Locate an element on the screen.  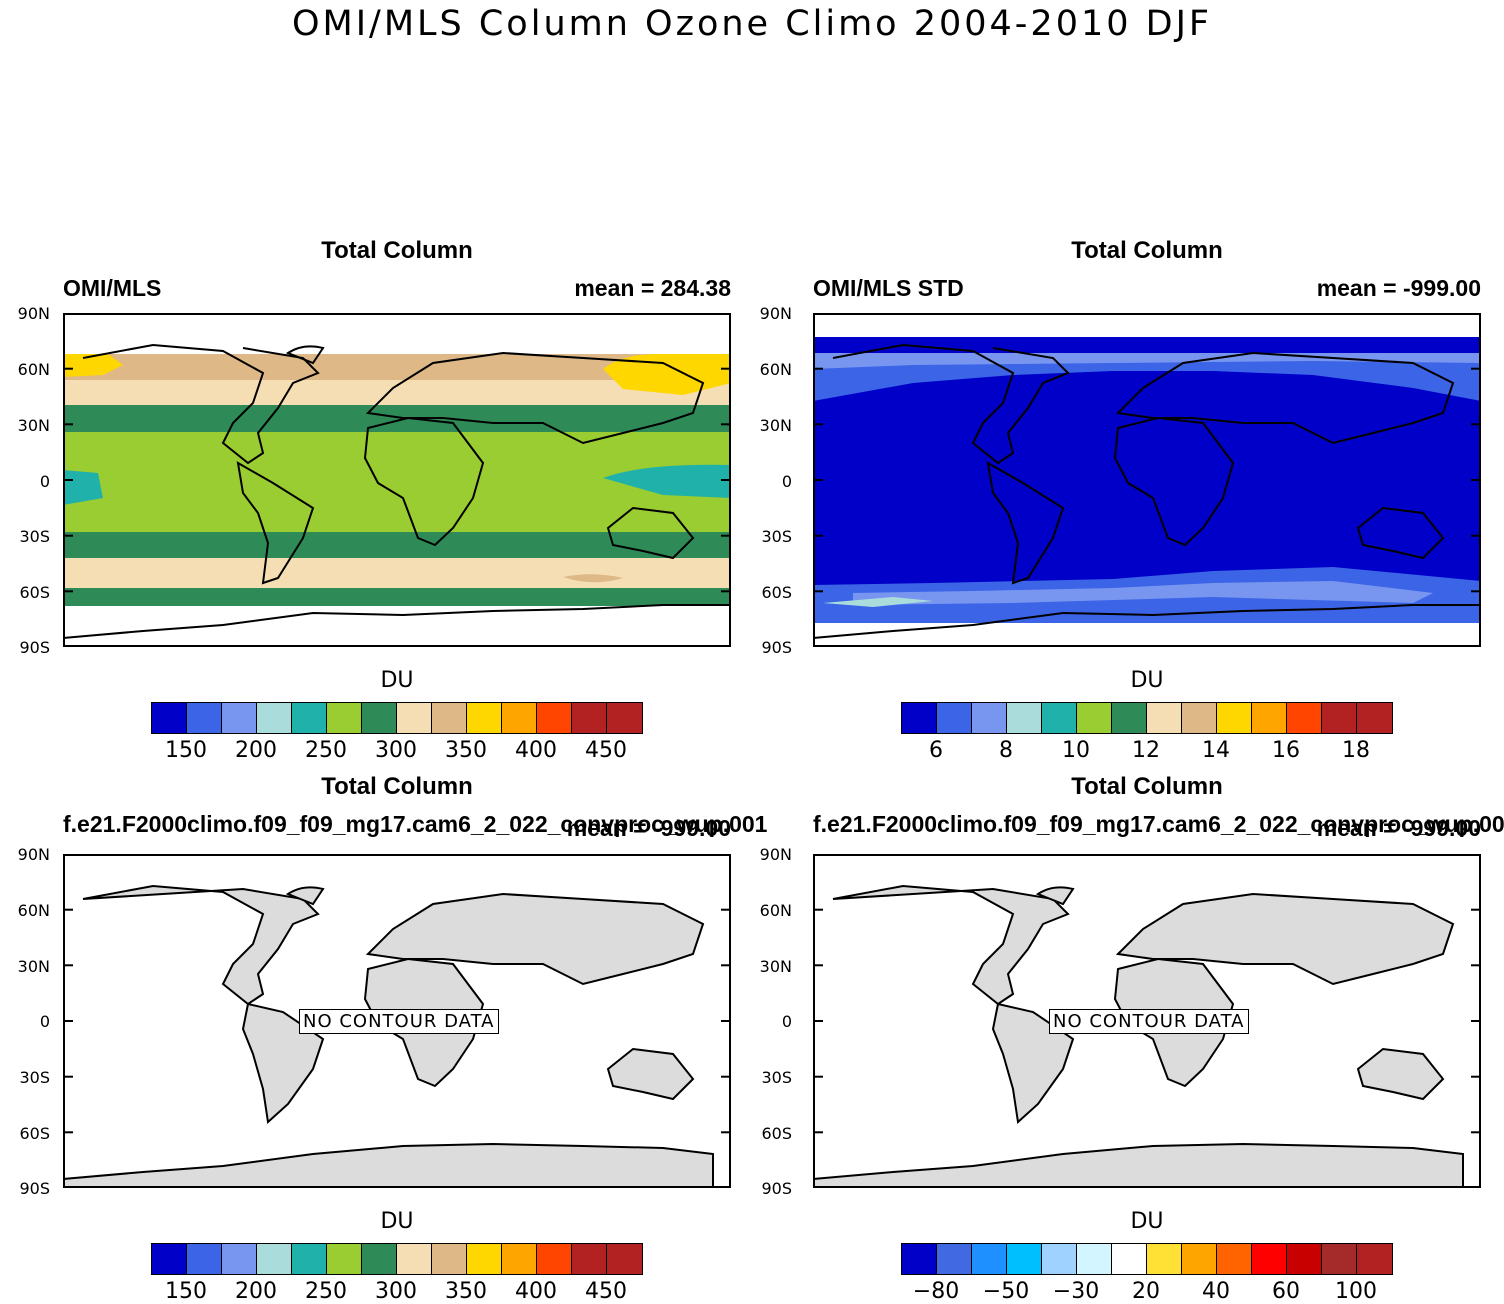
panel-4-cbar-label: −30 is located at coordinates (1076, 1291).